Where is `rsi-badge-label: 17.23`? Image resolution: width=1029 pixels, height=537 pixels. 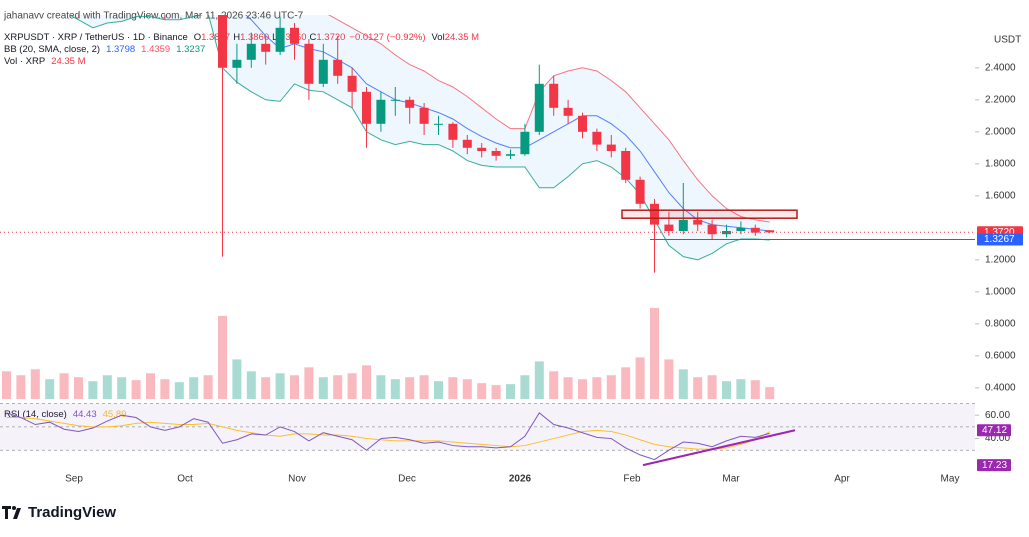 rsi-badge-label: 17.23 is located at coordinates (994, 465).